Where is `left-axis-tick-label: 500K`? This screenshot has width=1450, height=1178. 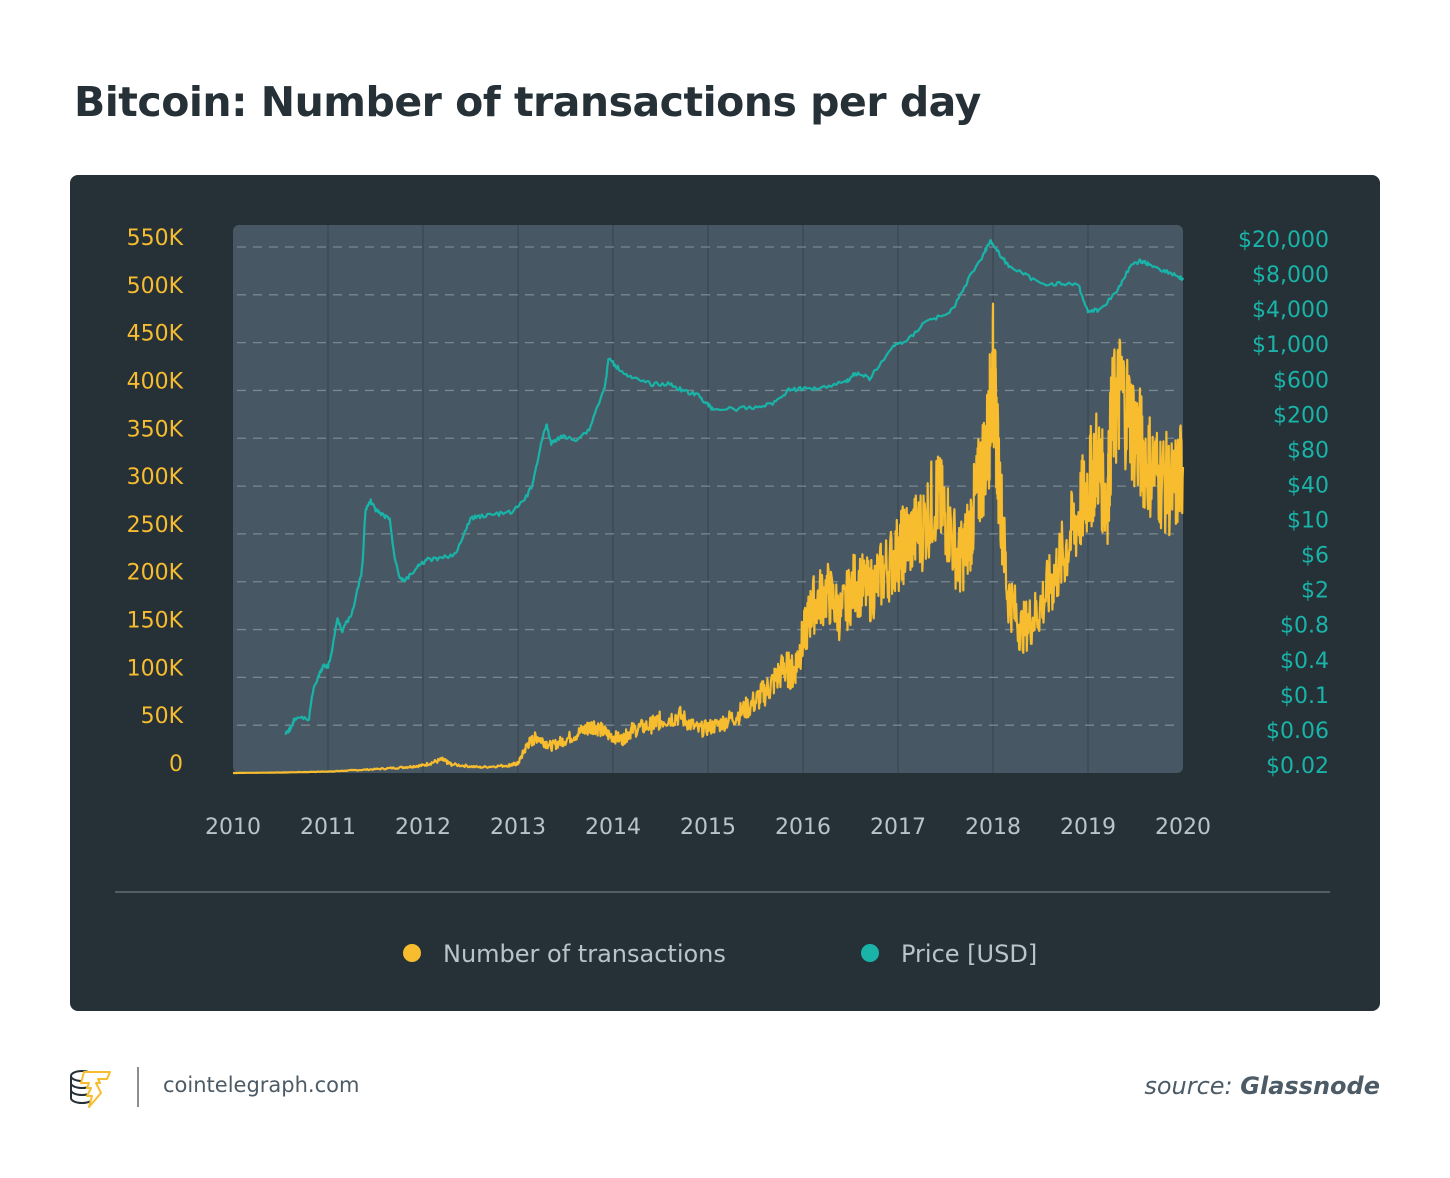 left-axis-tick-label: 500K is located at coordinates (155, 286).